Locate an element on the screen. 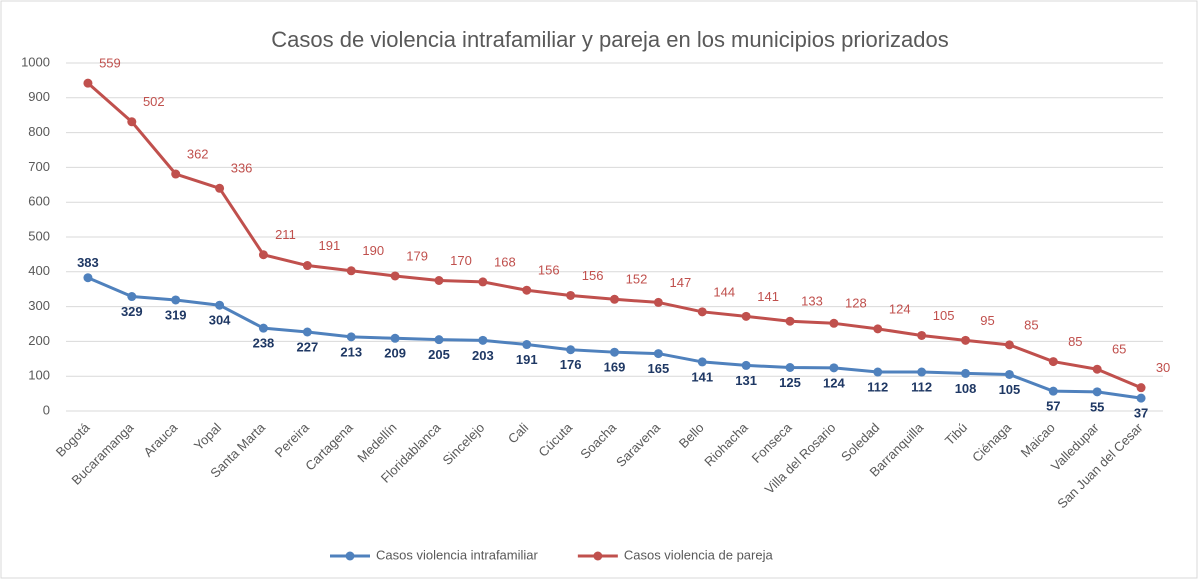 This screenshot has height=579, width=1198. data-label: 213 is located at coordinates (351, 351).